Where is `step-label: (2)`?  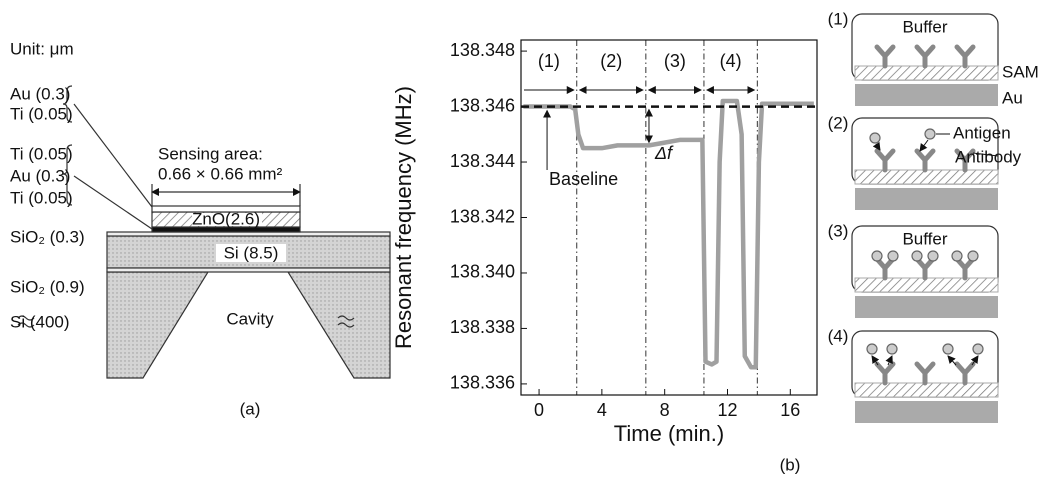 step-label: (2) is located at coordinates (838, 122).